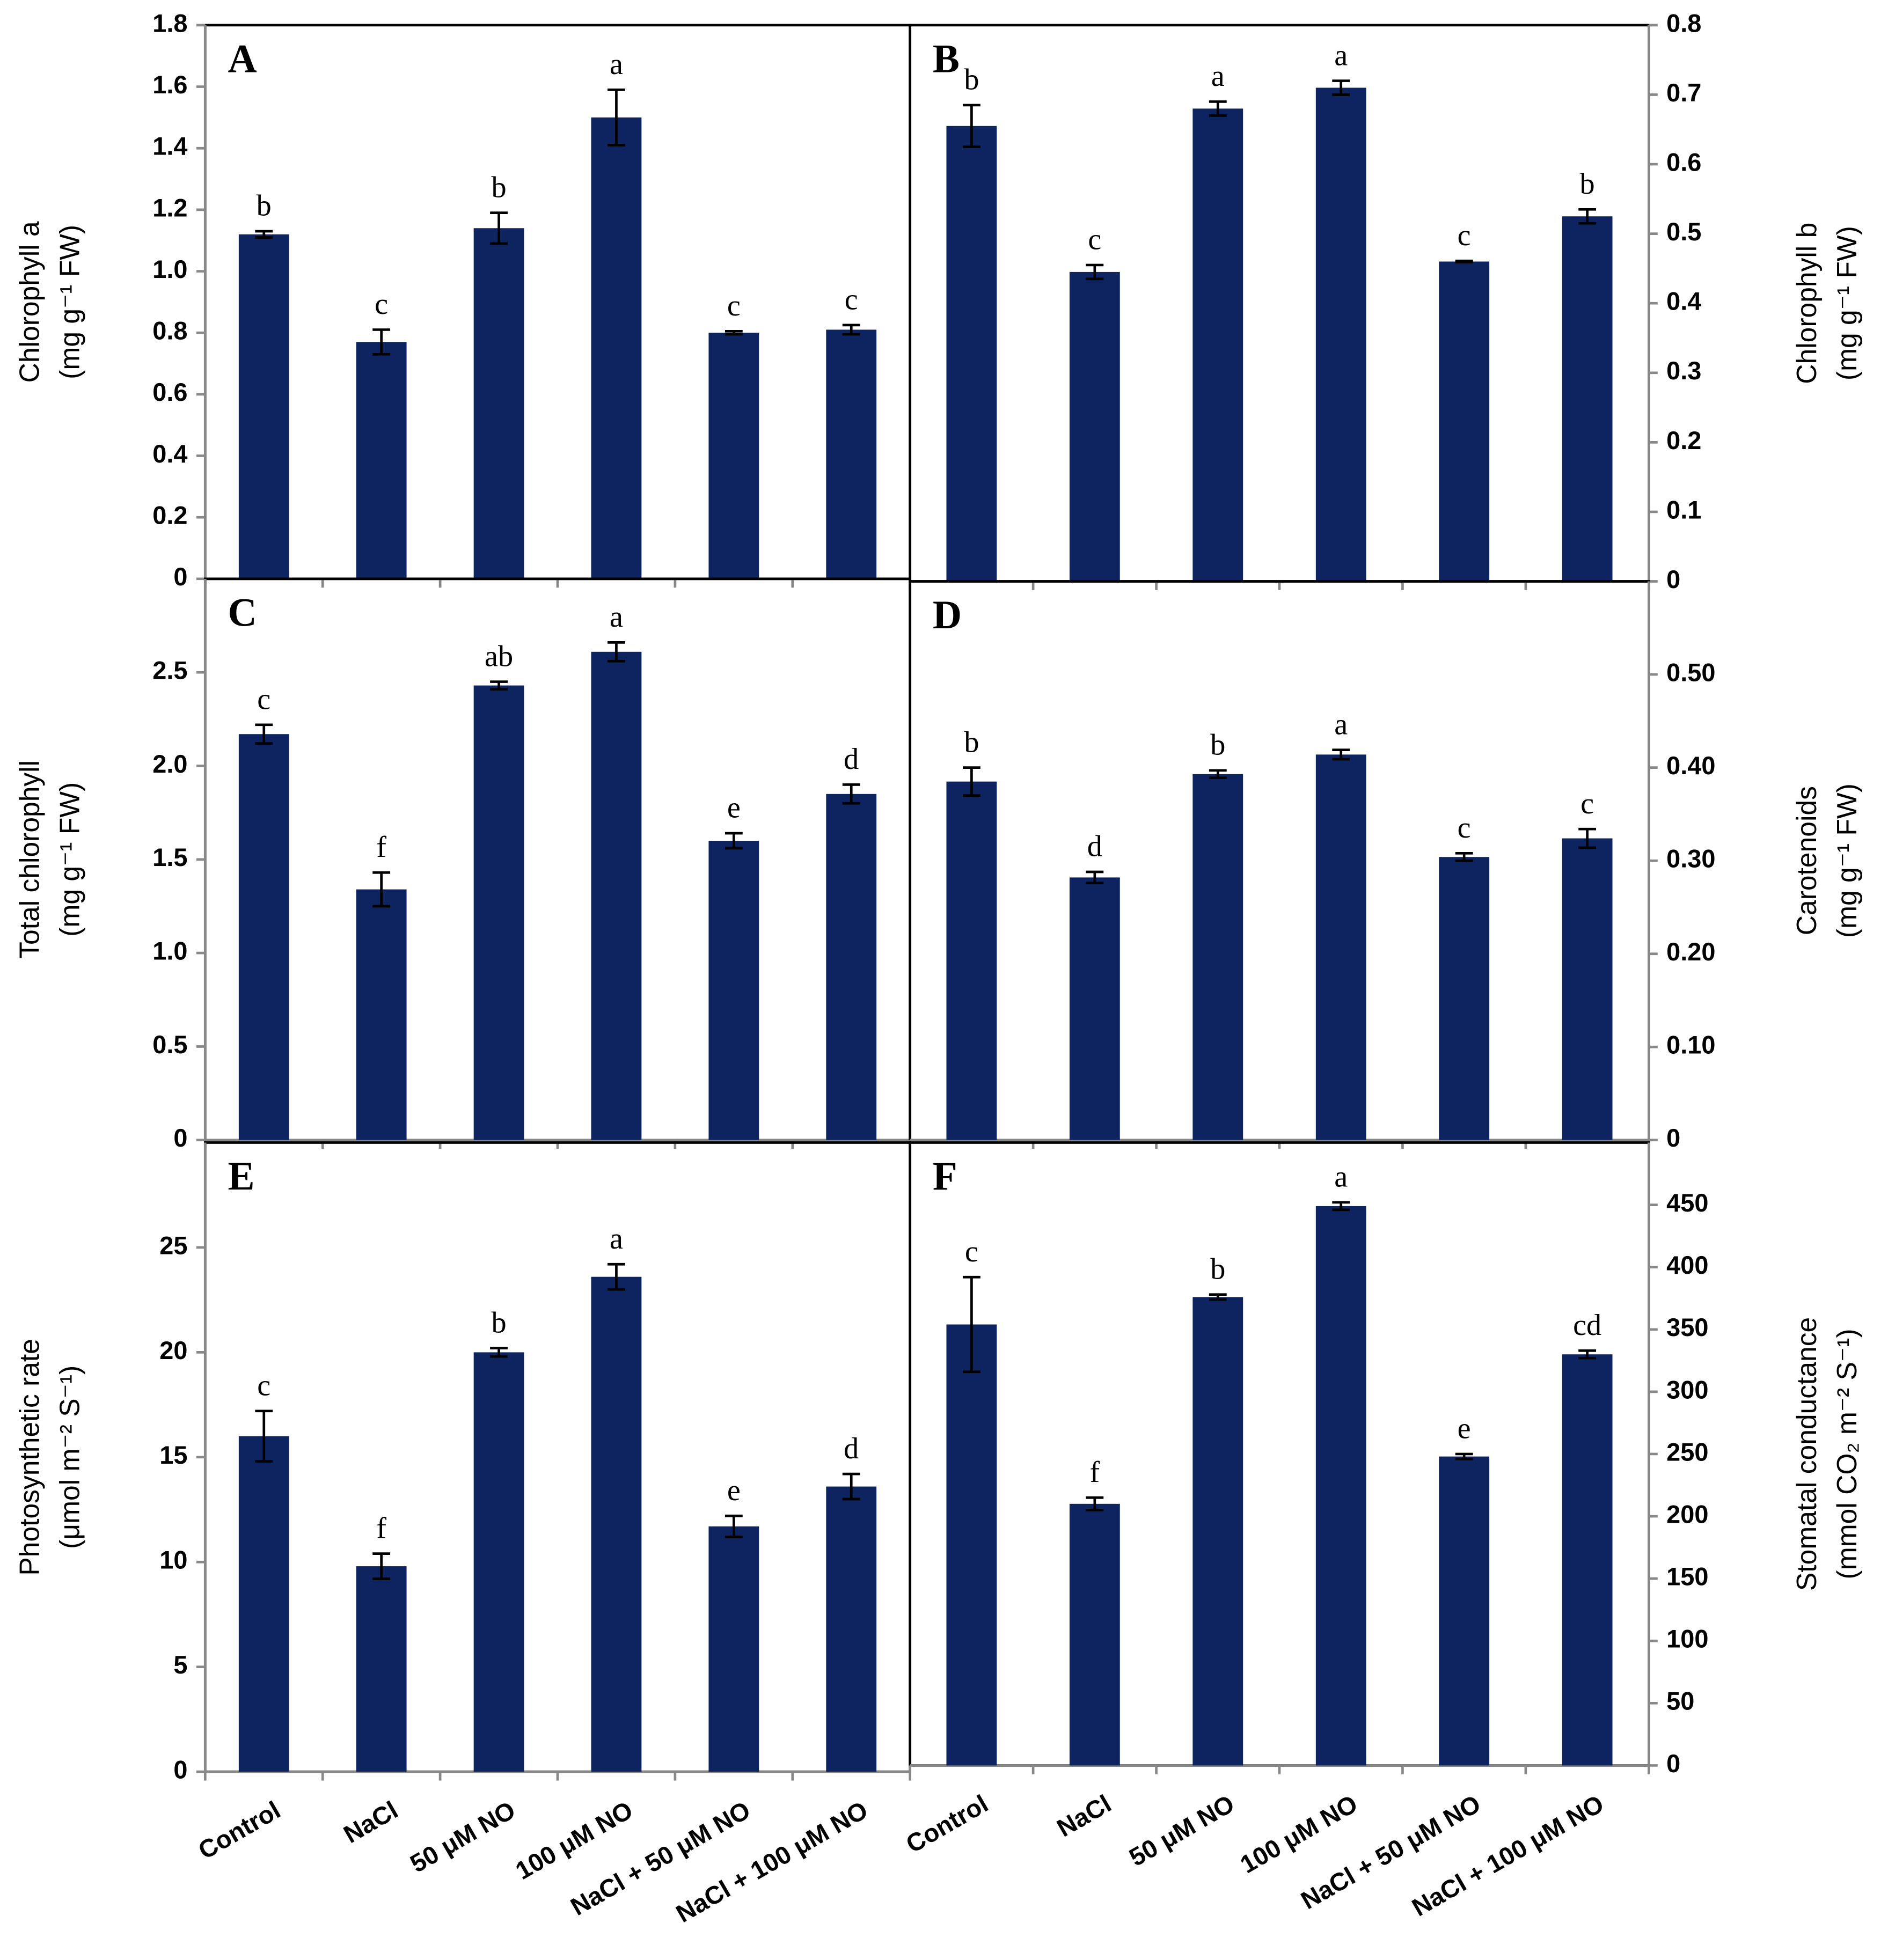 The width and height of the screenshot is (1888, 1960). Describe the element at coordinates (371, 1822) in the screenshot. I see `x-tick-label: NaCl` at that location.